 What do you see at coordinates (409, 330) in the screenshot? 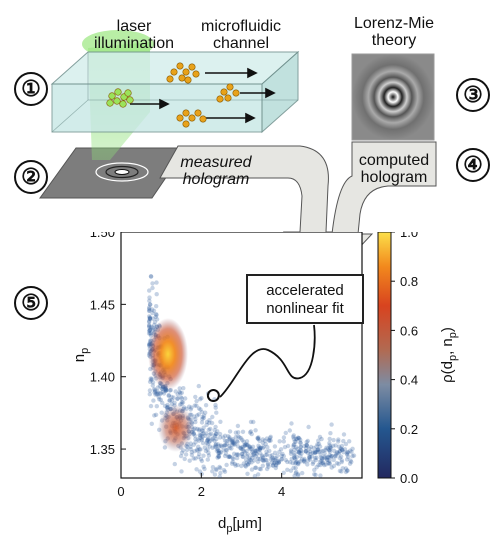
I see `colorbar-tick-label: 0.6` at bounding box center [409, 330].